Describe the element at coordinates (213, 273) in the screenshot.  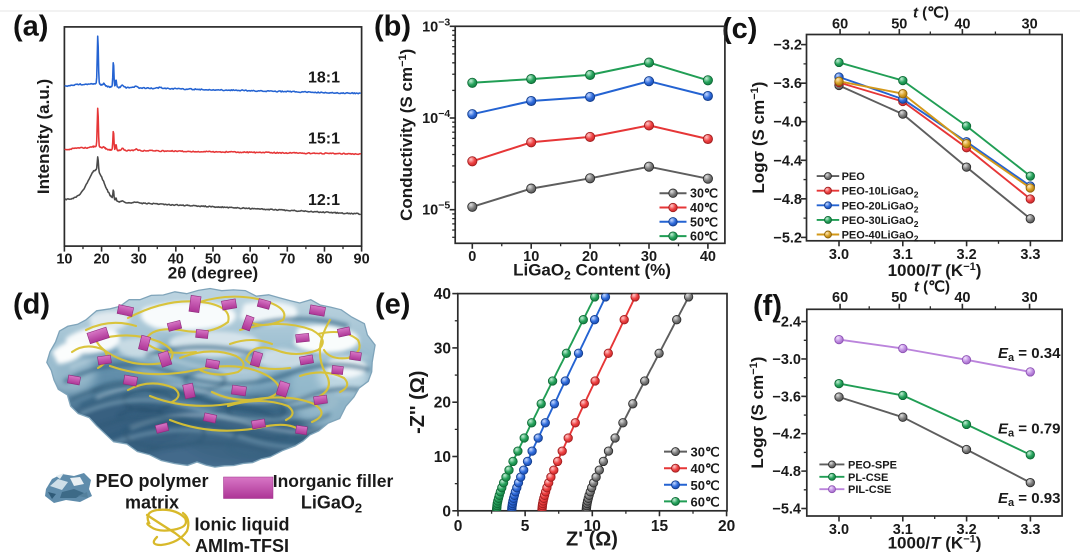
I see `svg-text: 2θ (degree)` at that location.